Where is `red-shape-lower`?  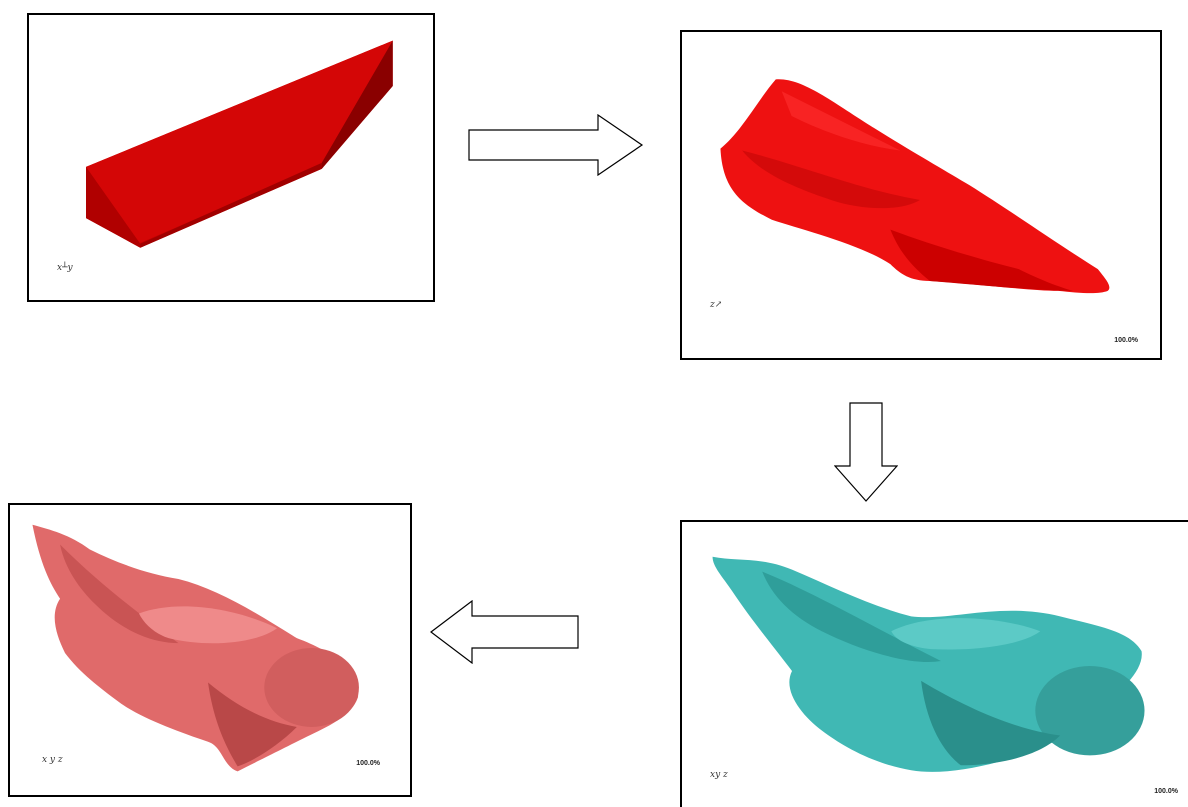
red-shape-lower is located at coordinates (982, 260).